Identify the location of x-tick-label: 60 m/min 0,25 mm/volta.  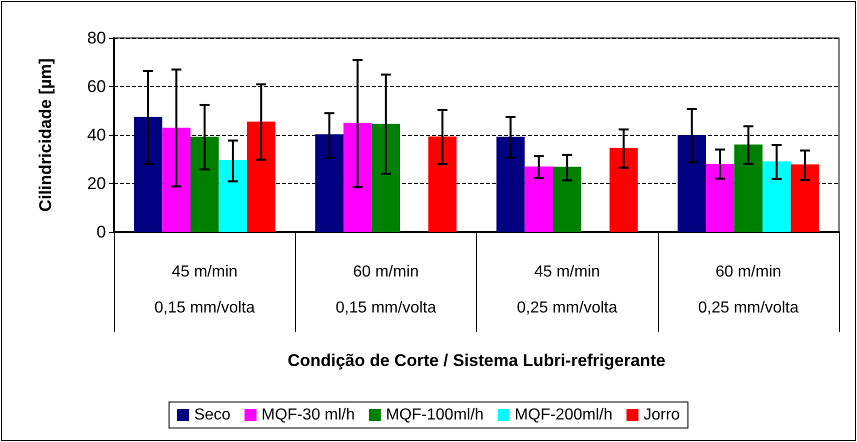
(748, 290).